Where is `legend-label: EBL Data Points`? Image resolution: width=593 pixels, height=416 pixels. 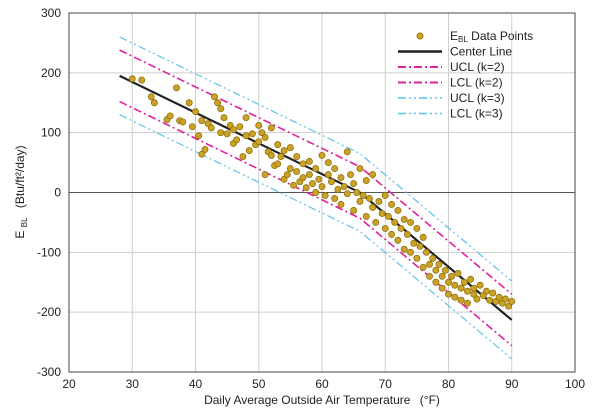 legend-label: EBL Data Points is located at coordinates (491, 36).